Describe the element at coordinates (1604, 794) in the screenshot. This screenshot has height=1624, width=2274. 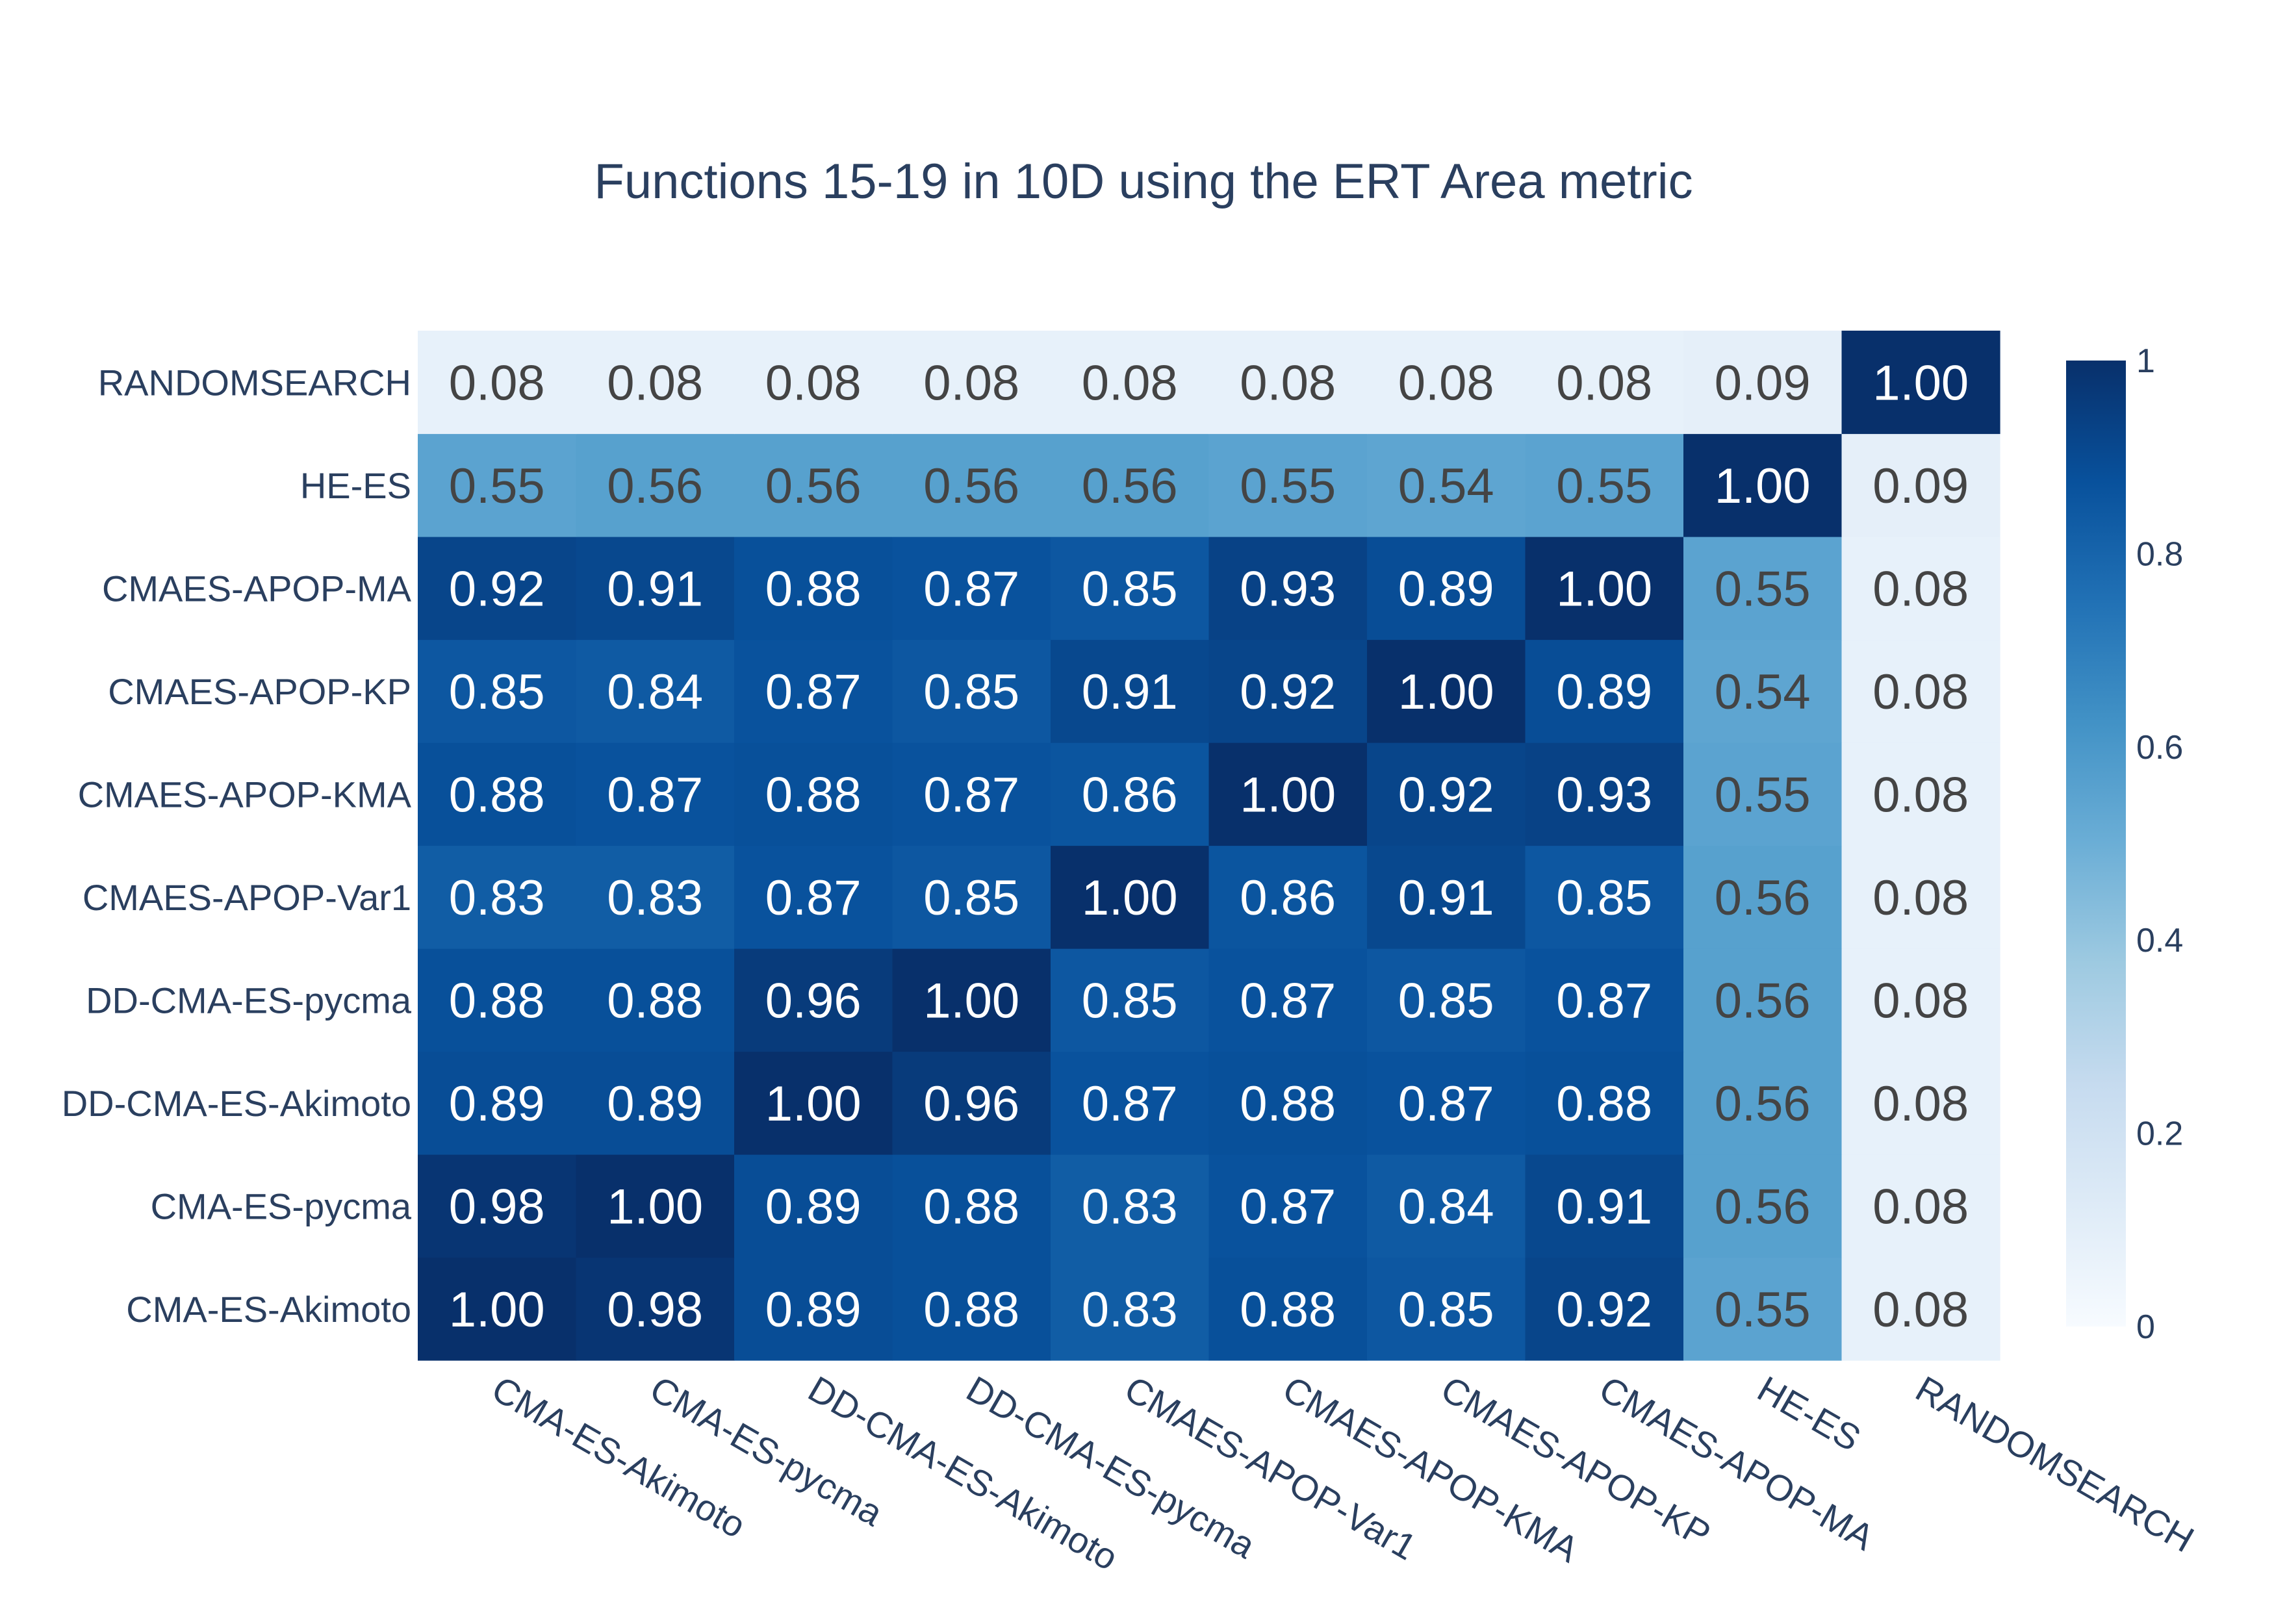
I see `cell-value-label: 0.93` at that location.